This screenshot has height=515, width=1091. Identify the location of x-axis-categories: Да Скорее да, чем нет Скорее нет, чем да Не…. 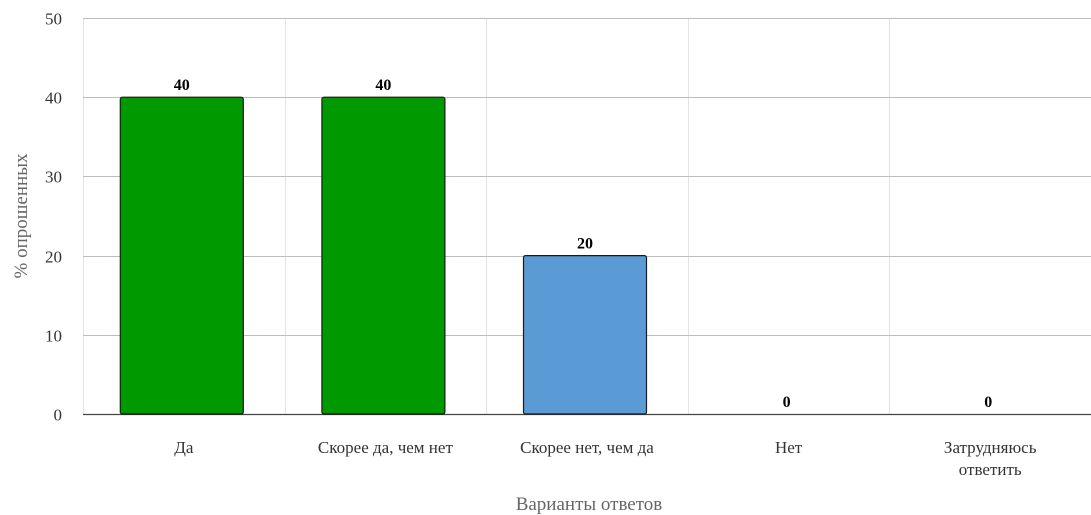
(605, 458).